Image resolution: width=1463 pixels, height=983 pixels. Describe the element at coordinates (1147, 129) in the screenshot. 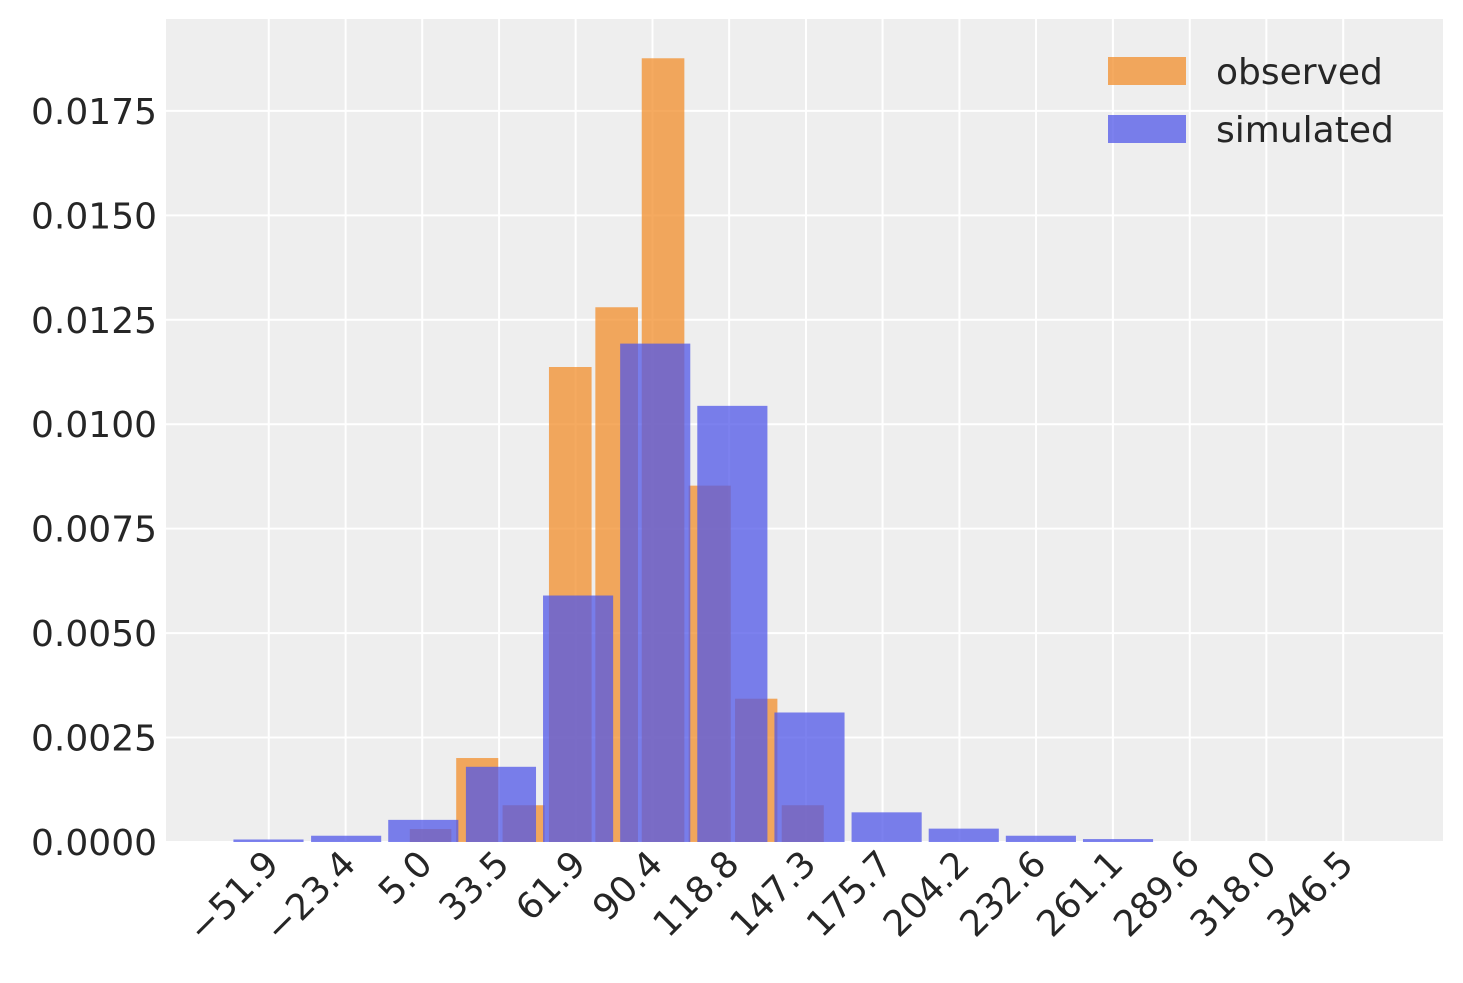

I see `legend-swatch-simulated` at that location.